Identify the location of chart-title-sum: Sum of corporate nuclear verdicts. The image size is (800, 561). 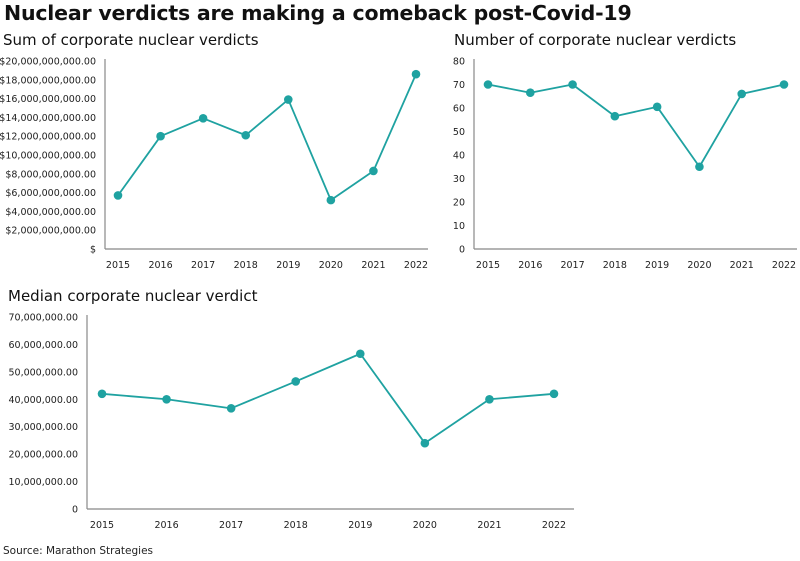
(131, 40).